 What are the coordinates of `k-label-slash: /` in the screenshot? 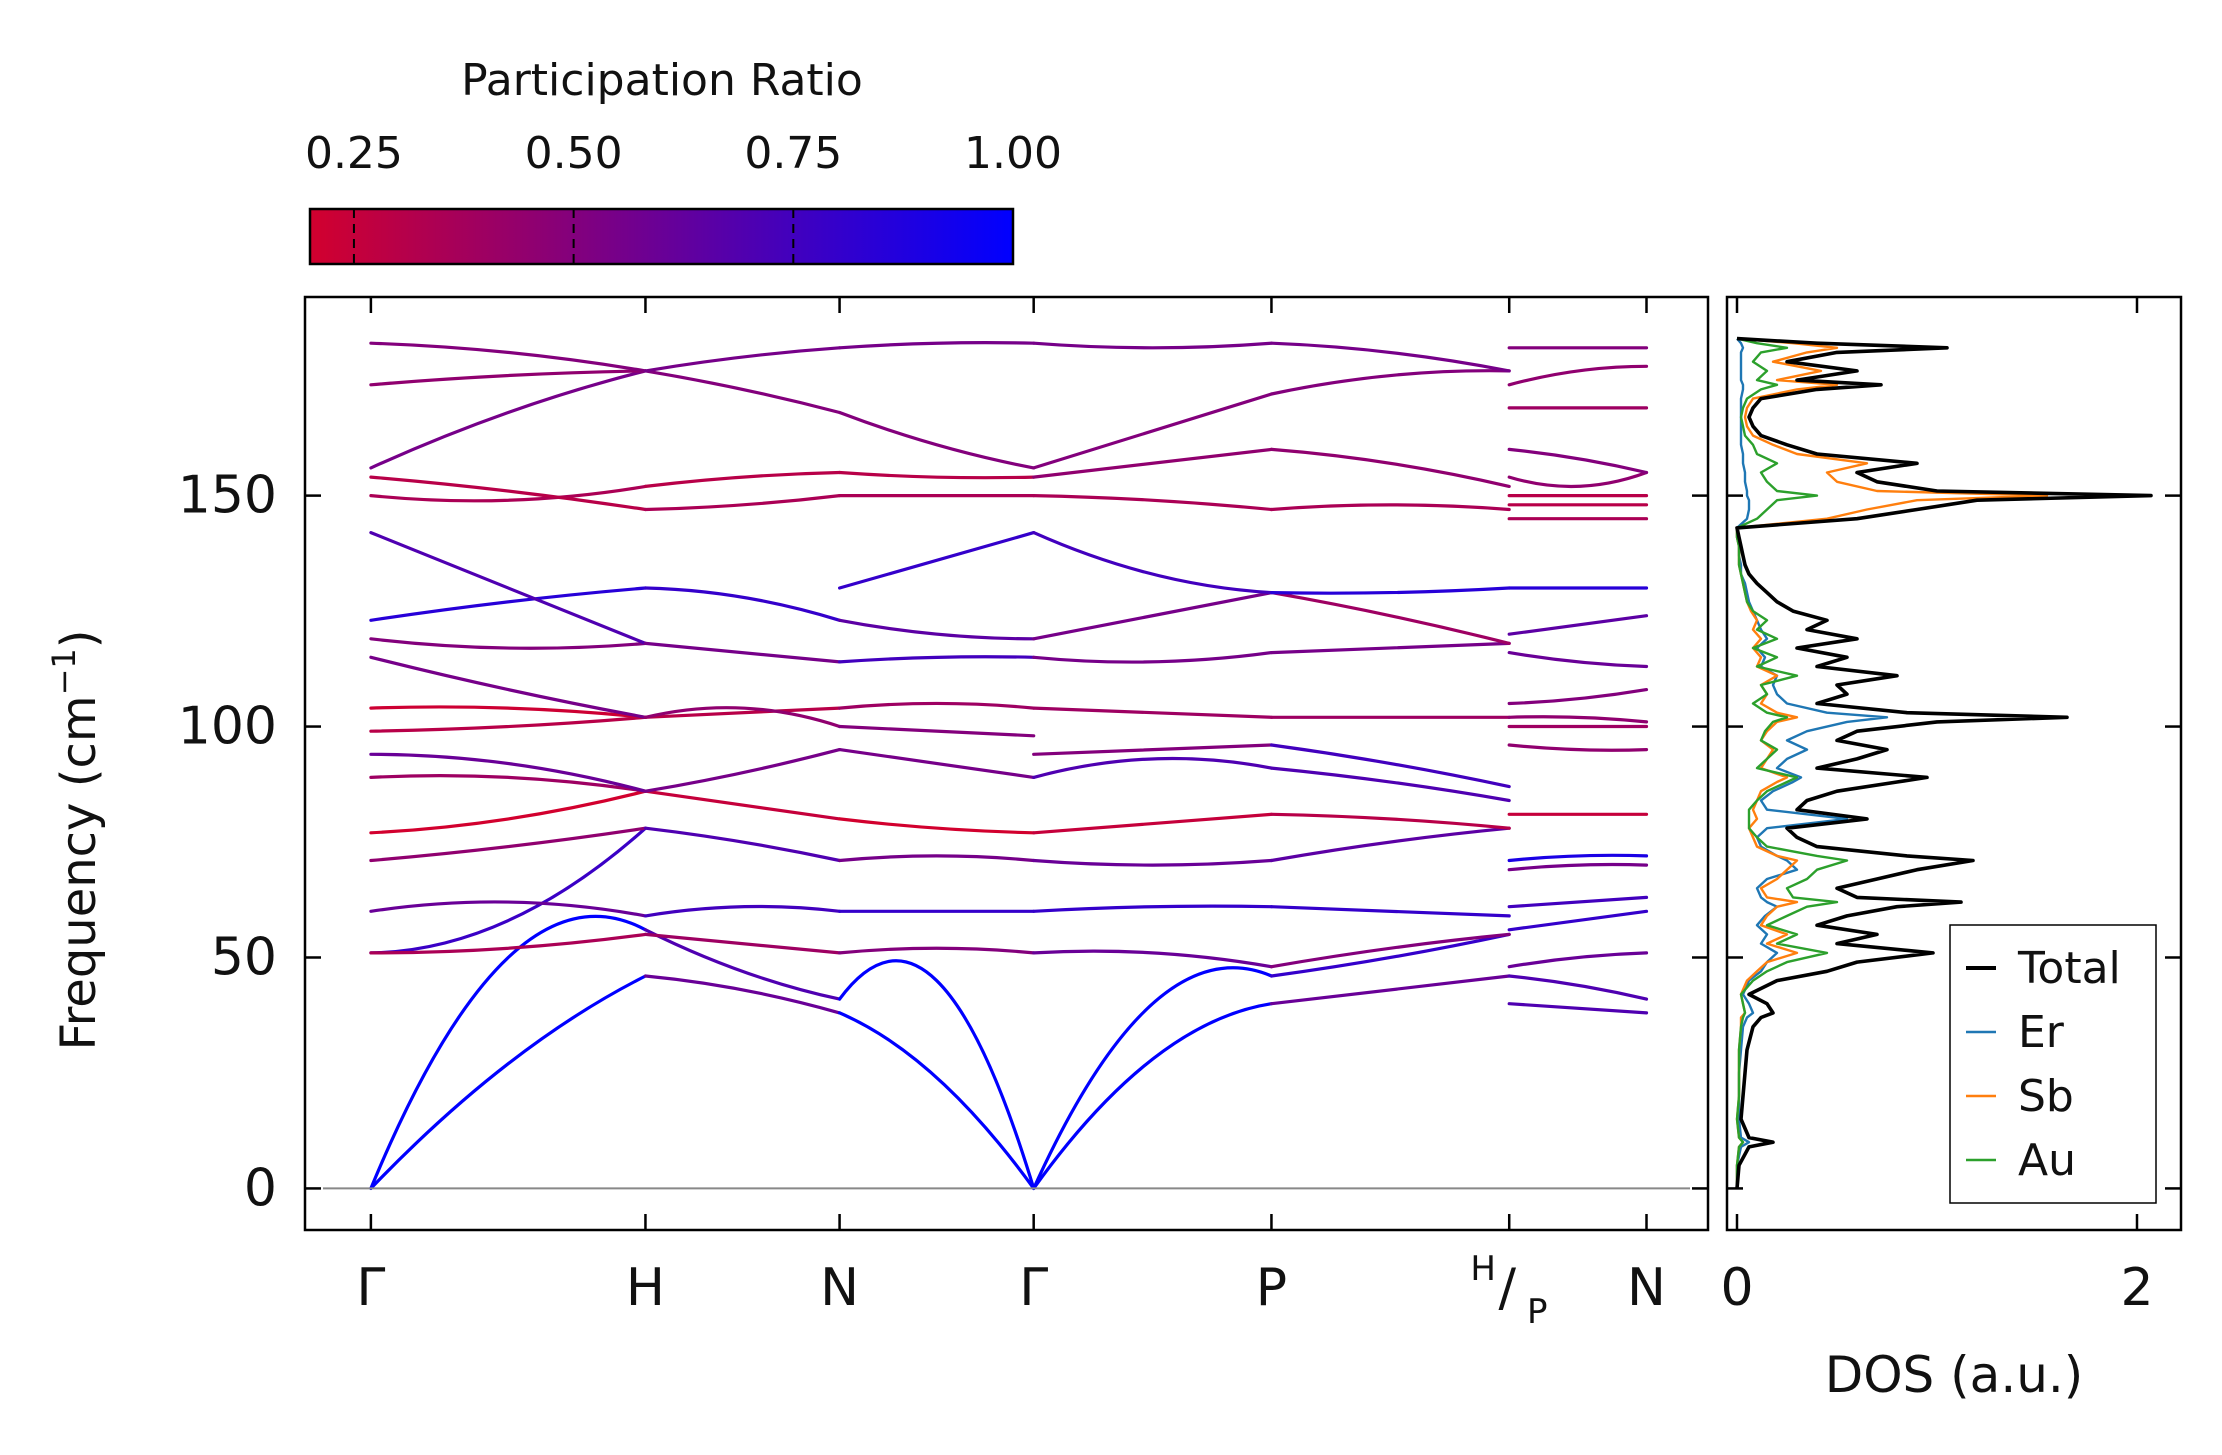 It's located at (1507, 1288).